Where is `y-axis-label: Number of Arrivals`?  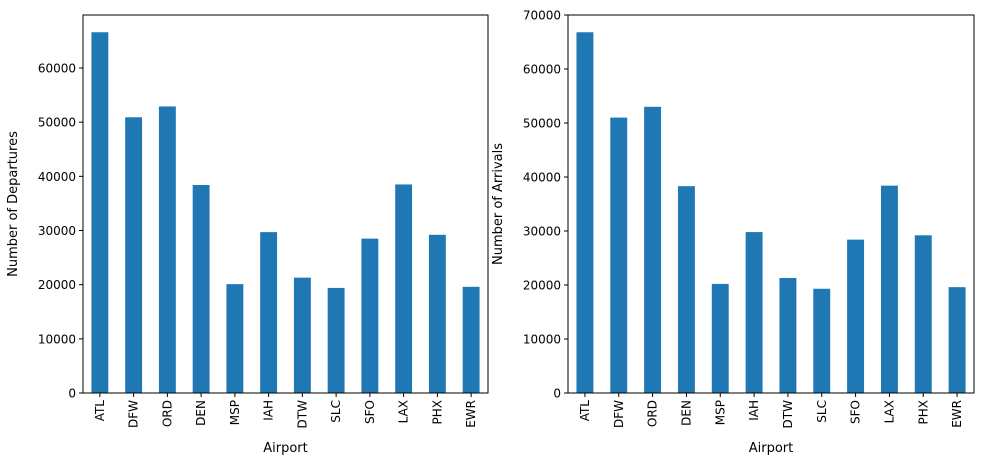
y-axis-label: Number of Arrivals is located at coordinates (498, 204).